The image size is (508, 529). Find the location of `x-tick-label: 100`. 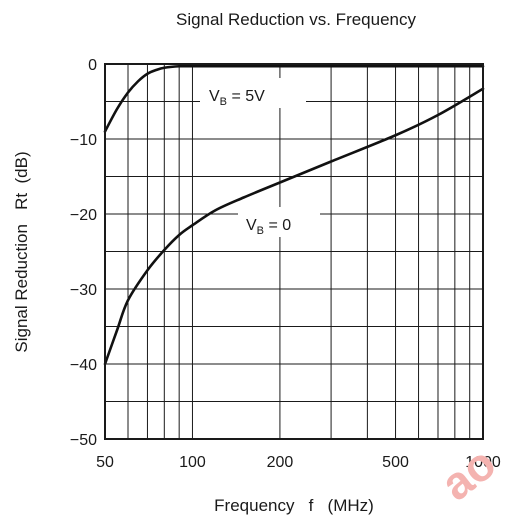

x-tick-label: 100 is located at coordinates (192, 462).